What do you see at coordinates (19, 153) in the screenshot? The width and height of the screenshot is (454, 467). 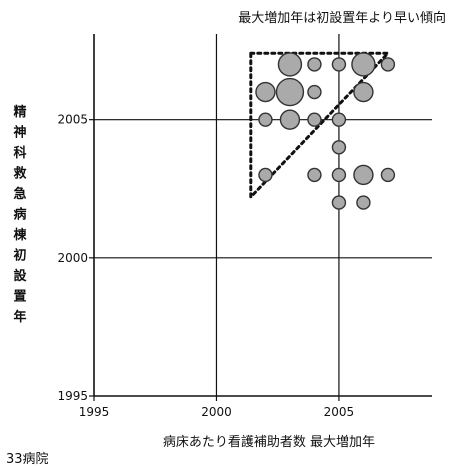 I see `y-axis-label-char: 科` at bounding box center [19, 153].